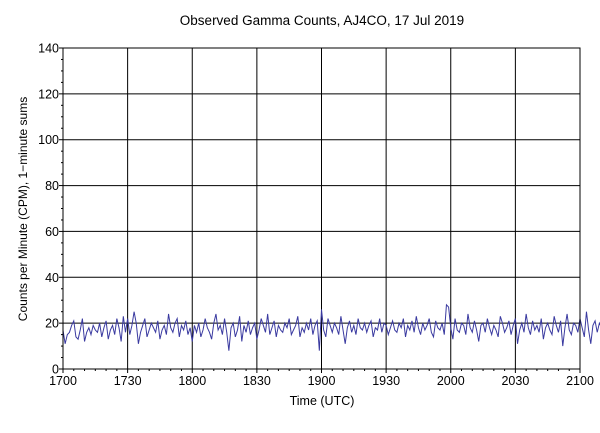 This screenshot has height=433, width=600. What do you see at coordinates (52, 186) in the screenshot?
I see `y-tick-label: 80` at bounding box center [52, 186].